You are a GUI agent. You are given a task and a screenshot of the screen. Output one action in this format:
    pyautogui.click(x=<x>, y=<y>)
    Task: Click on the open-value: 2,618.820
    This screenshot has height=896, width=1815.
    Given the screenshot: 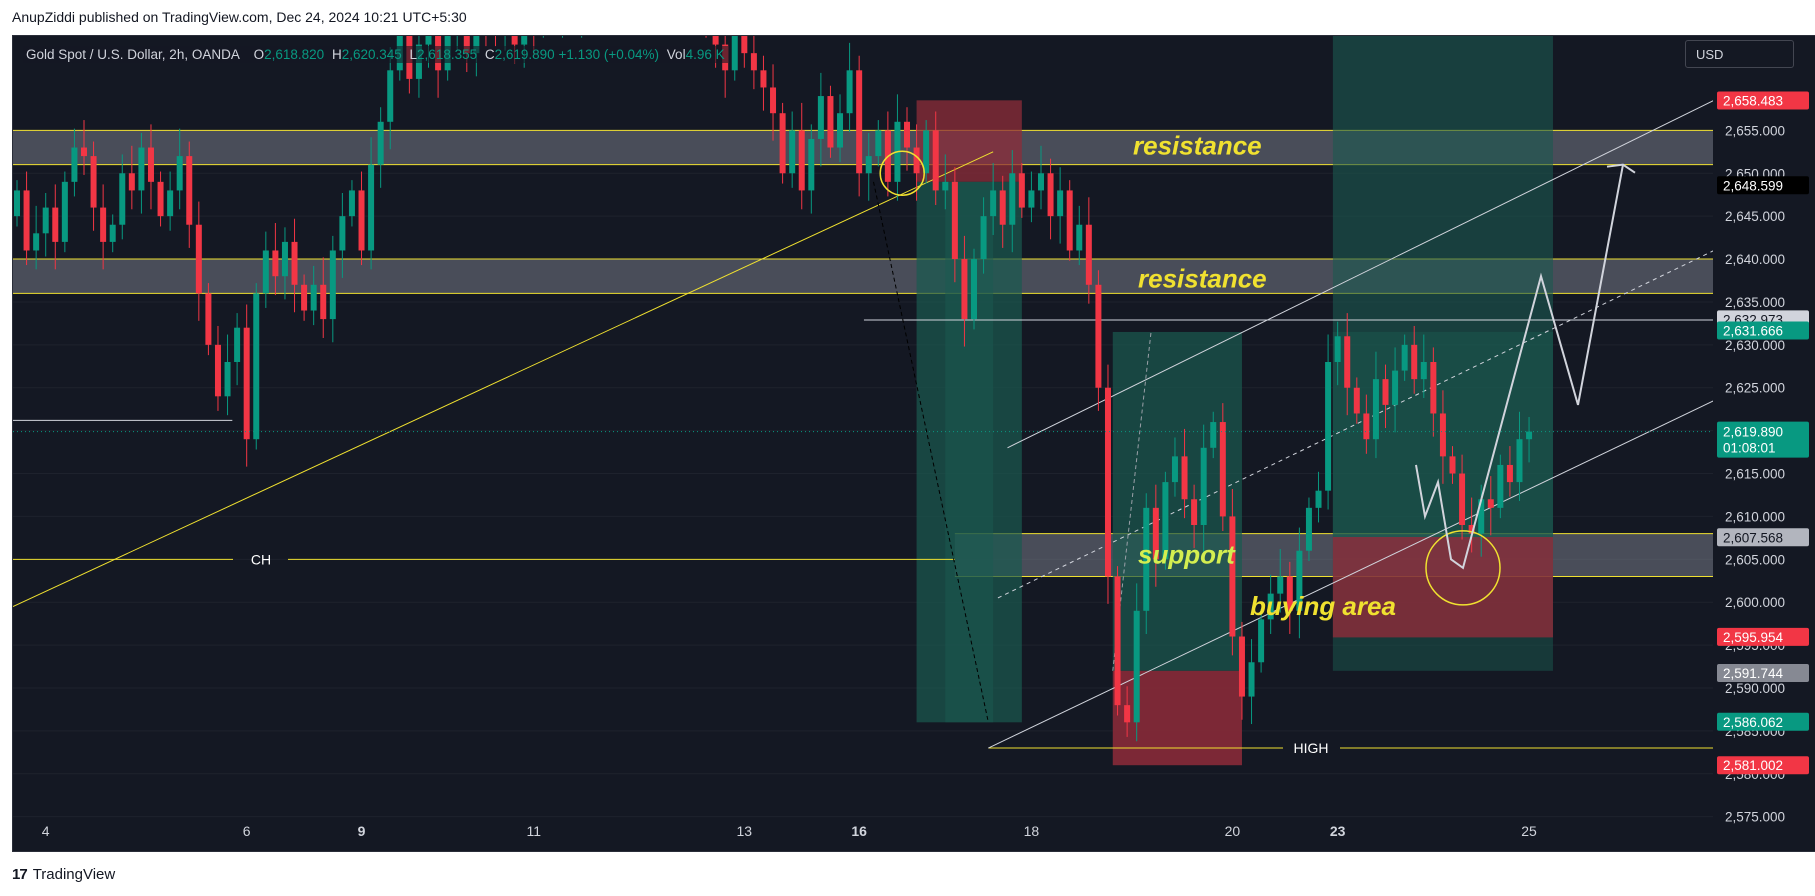 What is the action you would take?
    pyautogui.click(x=294, y=54)
    